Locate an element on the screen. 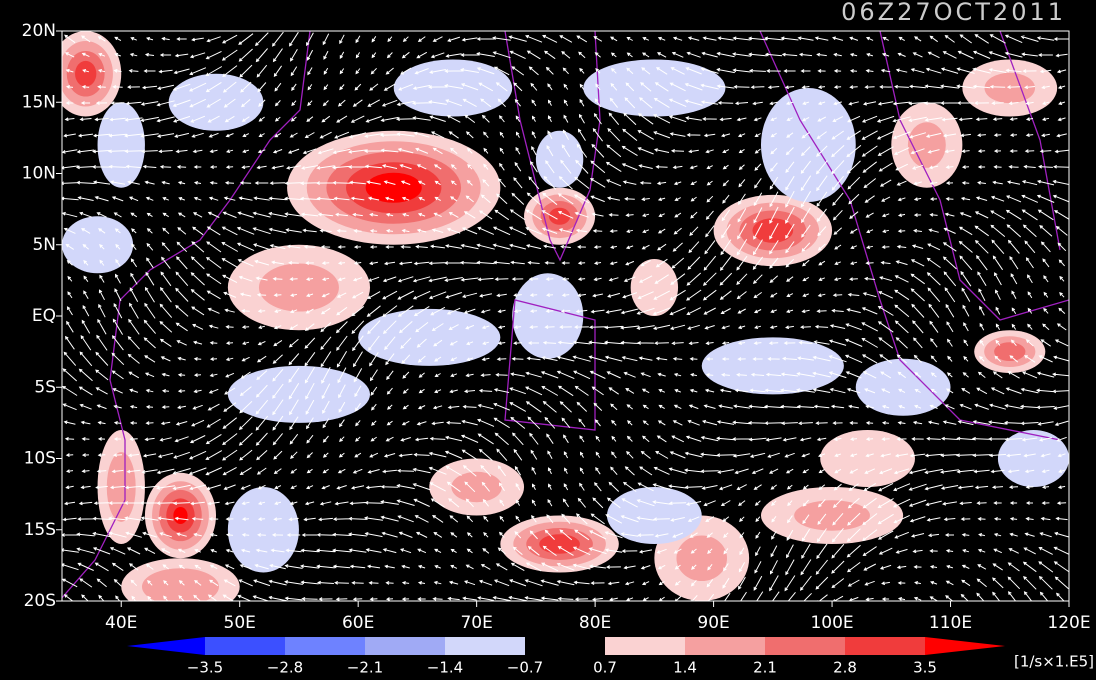  colorbar-label: 2.1 is located at coordinates (765, 668).